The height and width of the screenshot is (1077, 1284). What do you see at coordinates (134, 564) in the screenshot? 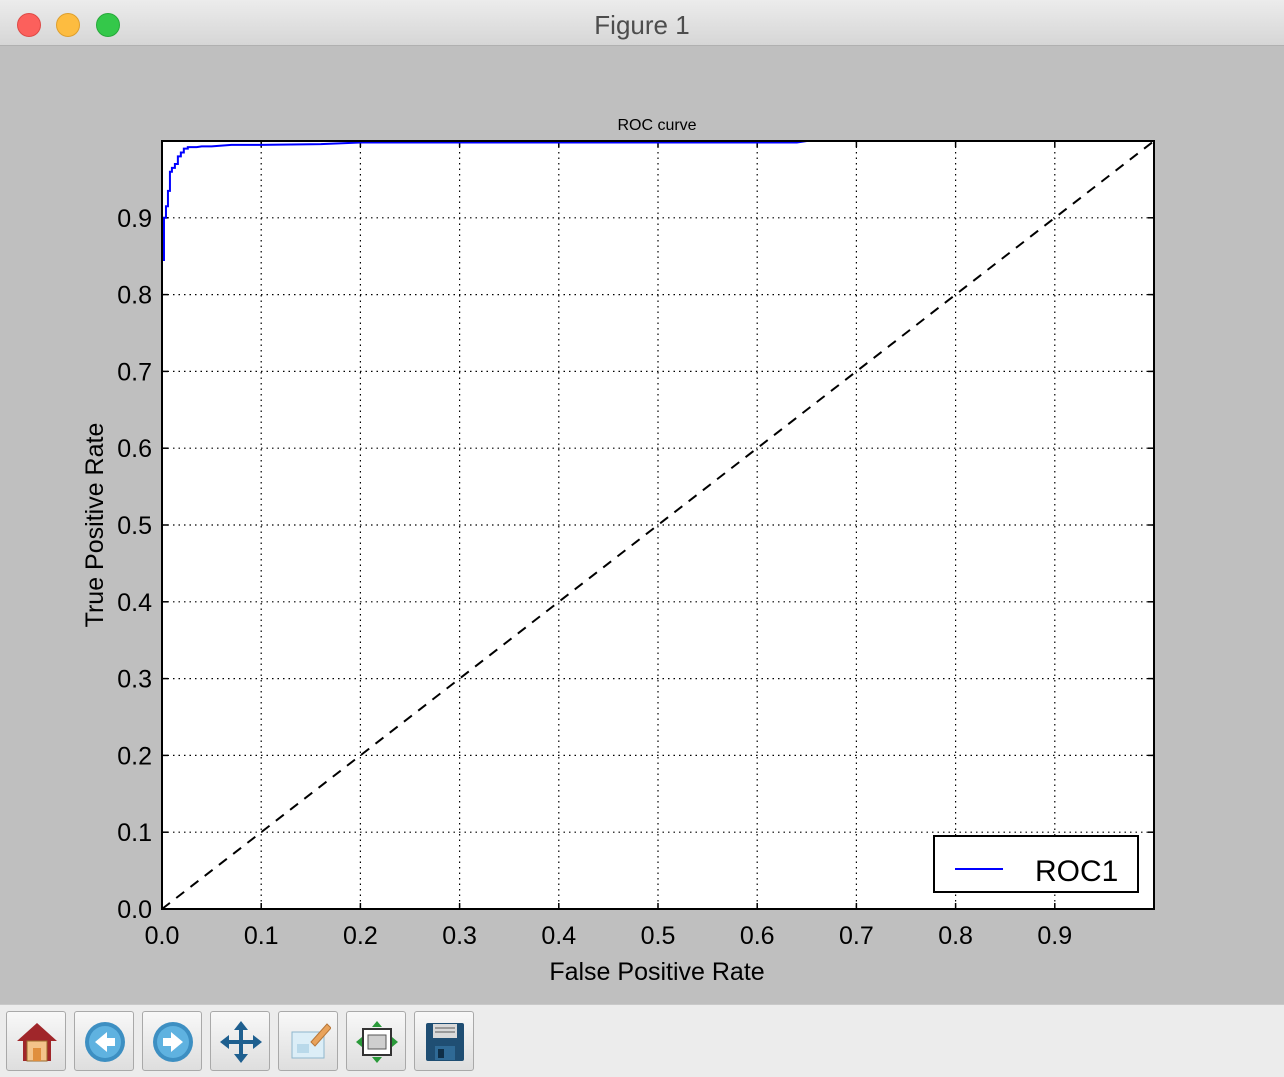
I see `y-tick-labels: 0.0 0.1 0.2 0.3 0.4 0.5 0.6 0.7 0.8 0.9` at bounding box center [134, 564].